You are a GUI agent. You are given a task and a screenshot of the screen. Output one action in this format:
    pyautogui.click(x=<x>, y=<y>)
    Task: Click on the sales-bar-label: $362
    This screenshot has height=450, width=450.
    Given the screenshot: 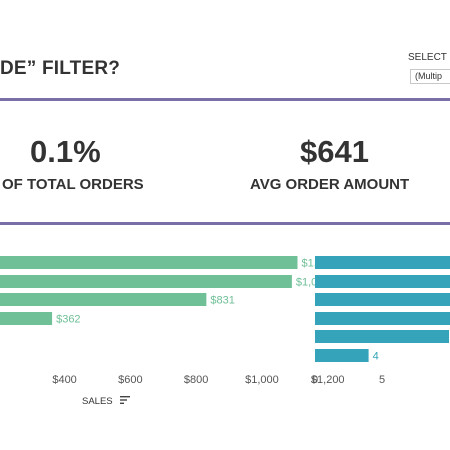 What is the action you would take?
    pyautogui.click(x=68, y=320)
    